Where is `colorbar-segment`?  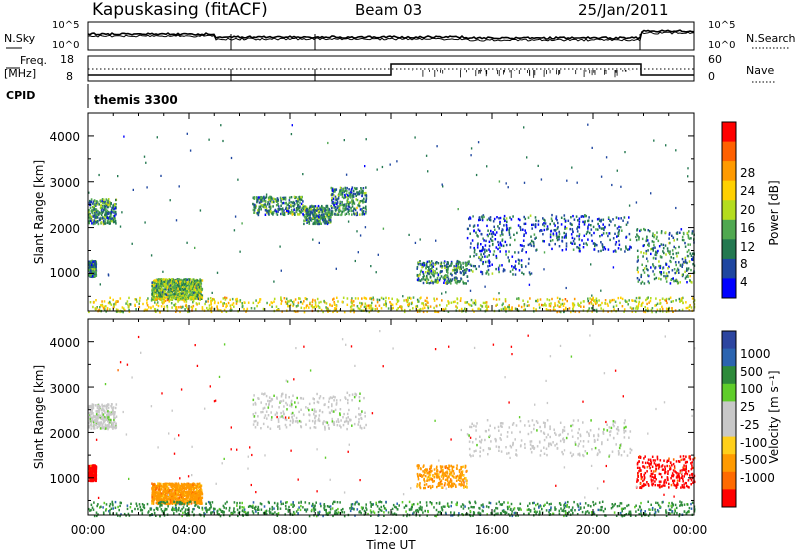
colorbar-segment is located at coordinates (729, 229).